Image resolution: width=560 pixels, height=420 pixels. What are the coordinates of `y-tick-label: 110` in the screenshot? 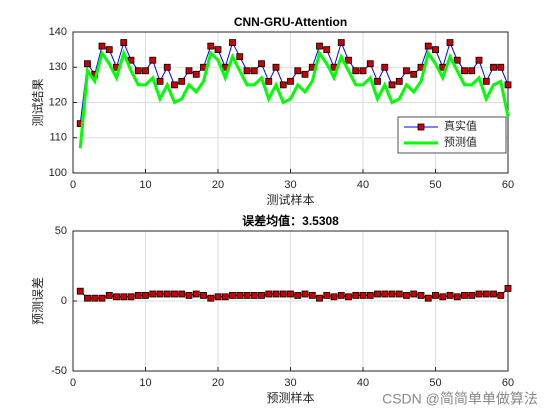 It's located at (58, 138).